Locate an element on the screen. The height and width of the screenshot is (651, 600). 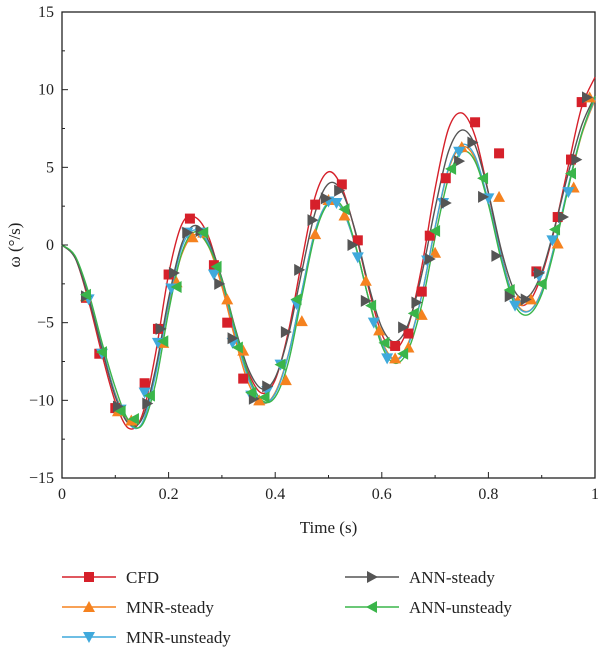
y-tick-label: −5 is located at coordinates (45, 323).